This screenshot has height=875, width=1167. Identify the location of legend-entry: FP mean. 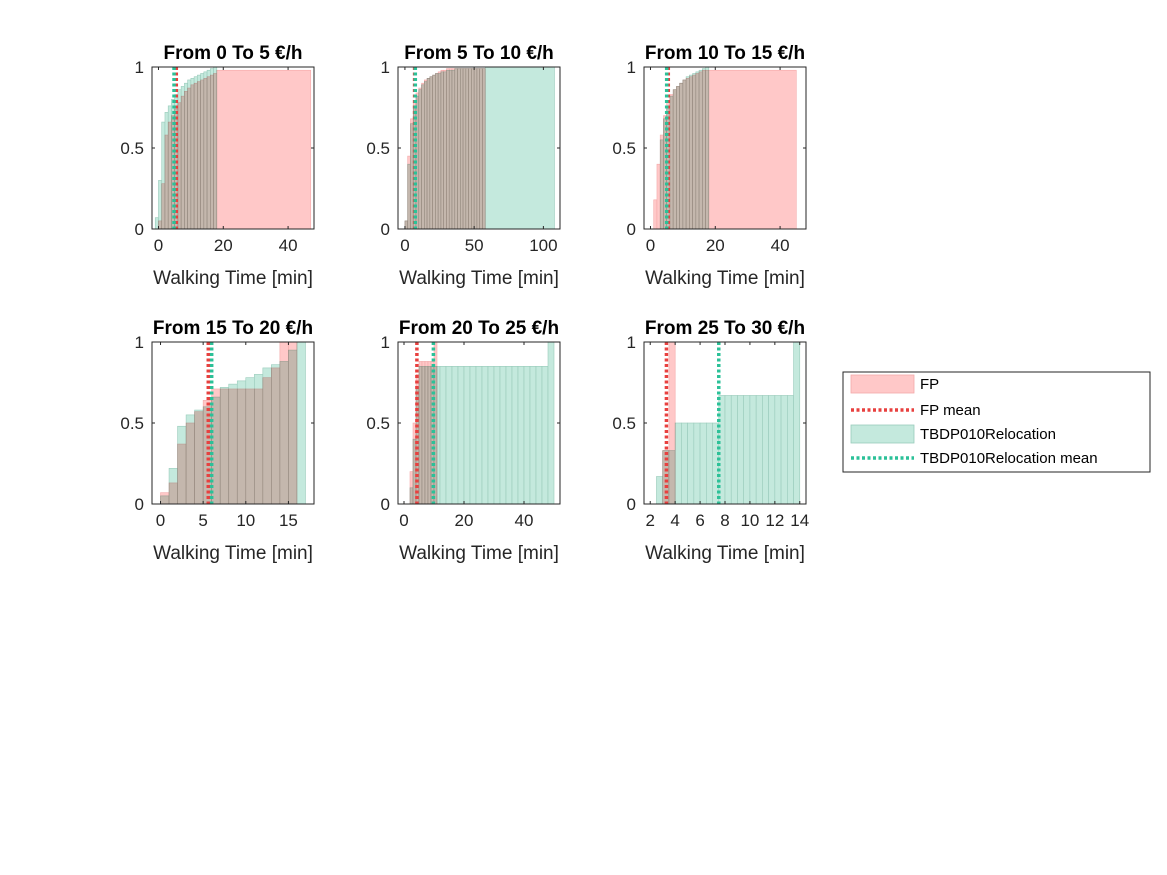
(916, 410).